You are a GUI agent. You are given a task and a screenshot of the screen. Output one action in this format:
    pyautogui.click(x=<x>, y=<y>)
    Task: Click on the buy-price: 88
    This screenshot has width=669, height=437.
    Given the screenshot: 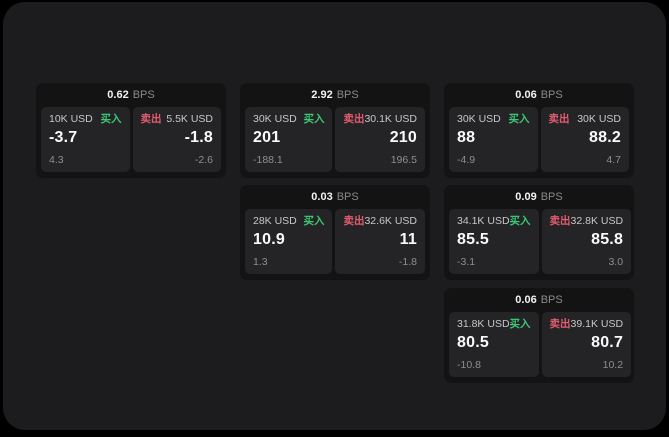 What is the action you would take?
    pyautogui.click(x=466, y=137)
    